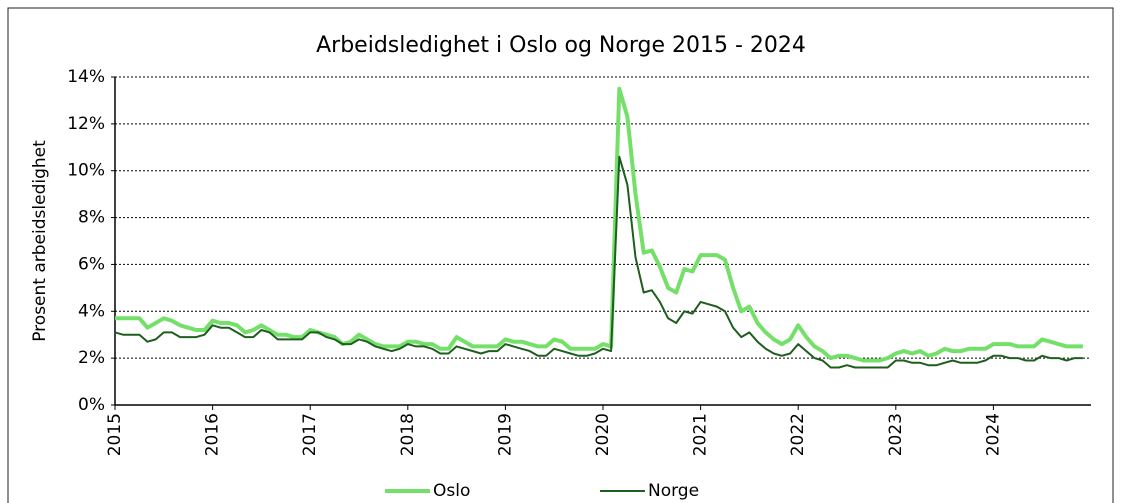 This screenshot has height=503, width=1122. I want to click on x-tick-label: 2019, so click(505, 434).